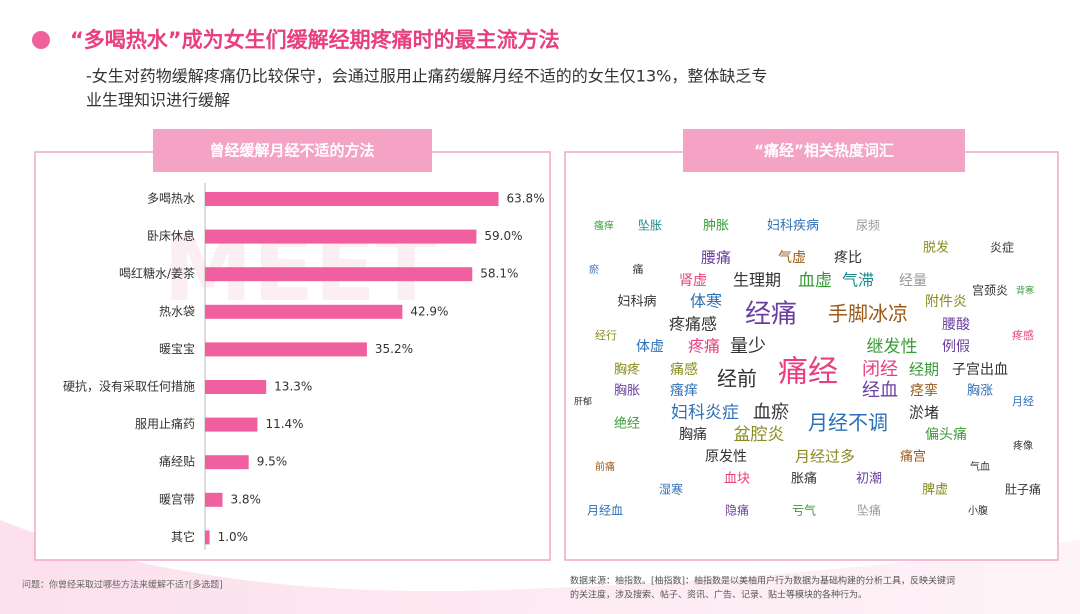 This screenshot has width=1080, height=614. Describe the element at coordinates (804, 479) in the screenshot. I see `cloud-word: 胀痛` at that location.